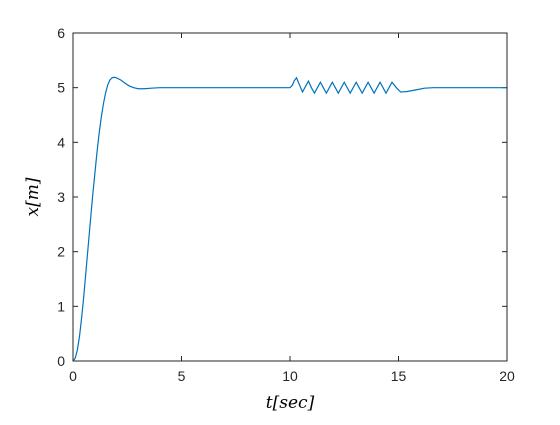  What do you see at coordinates (61, 33) in the screenshot?
I see `y-tick-label: 6` at bounding box center [61, 33].